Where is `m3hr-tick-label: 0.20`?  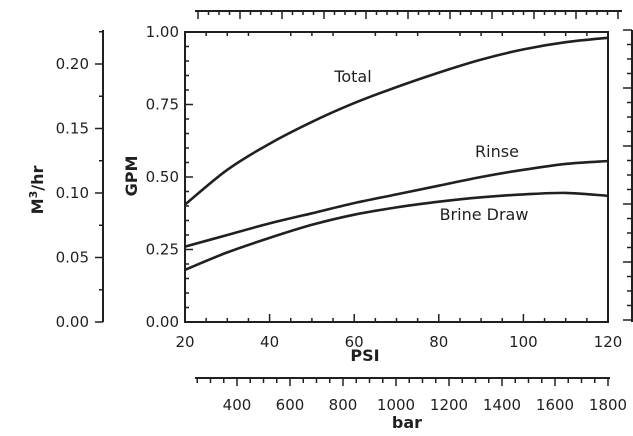
m3hr-tick-label: 0.20 is located at coordinates (72, 64).